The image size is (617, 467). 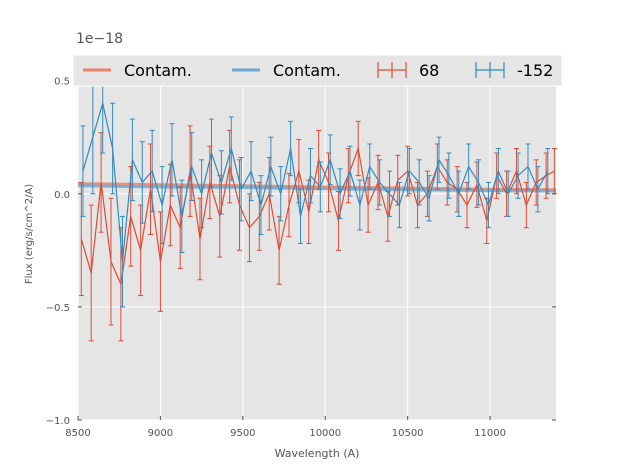 What do you see at coordinates (62, 82) in the screenshot?
I see `y-tick-label: 0.5` at bounding box center [62, 82].